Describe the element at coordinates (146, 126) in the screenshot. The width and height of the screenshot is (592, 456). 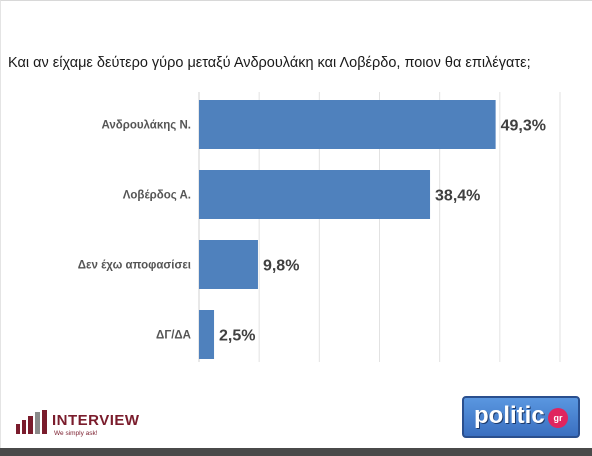
I see `category-label: Ανδρουλάκης Ν.` at that location.